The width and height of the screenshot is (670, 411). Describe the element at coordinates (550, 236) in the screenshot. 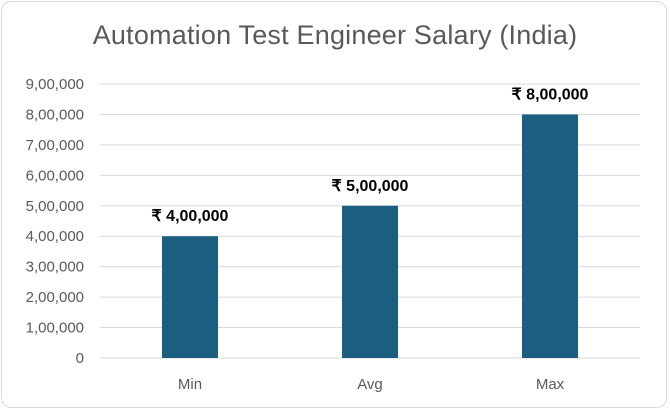

I see `bar-max` at that location.